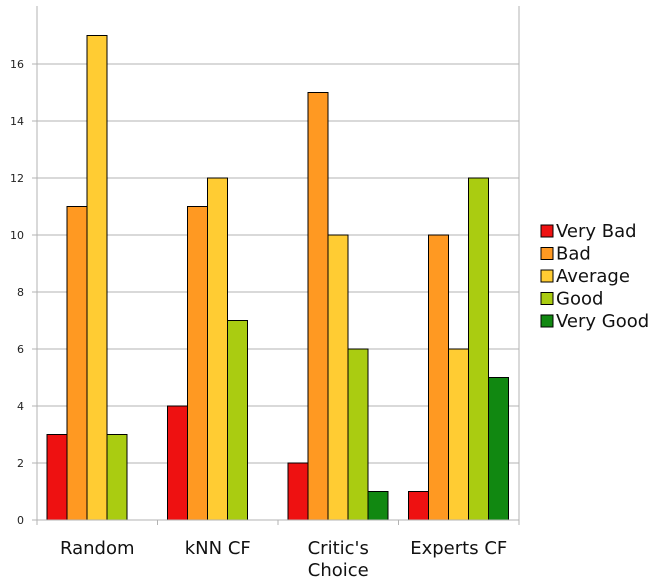 Image resolution: width=669 pixels, height=582 pixels. Describe the element at coordinates (17, 235) in the screenshot. I see `y-tick-label: 10` at that location.